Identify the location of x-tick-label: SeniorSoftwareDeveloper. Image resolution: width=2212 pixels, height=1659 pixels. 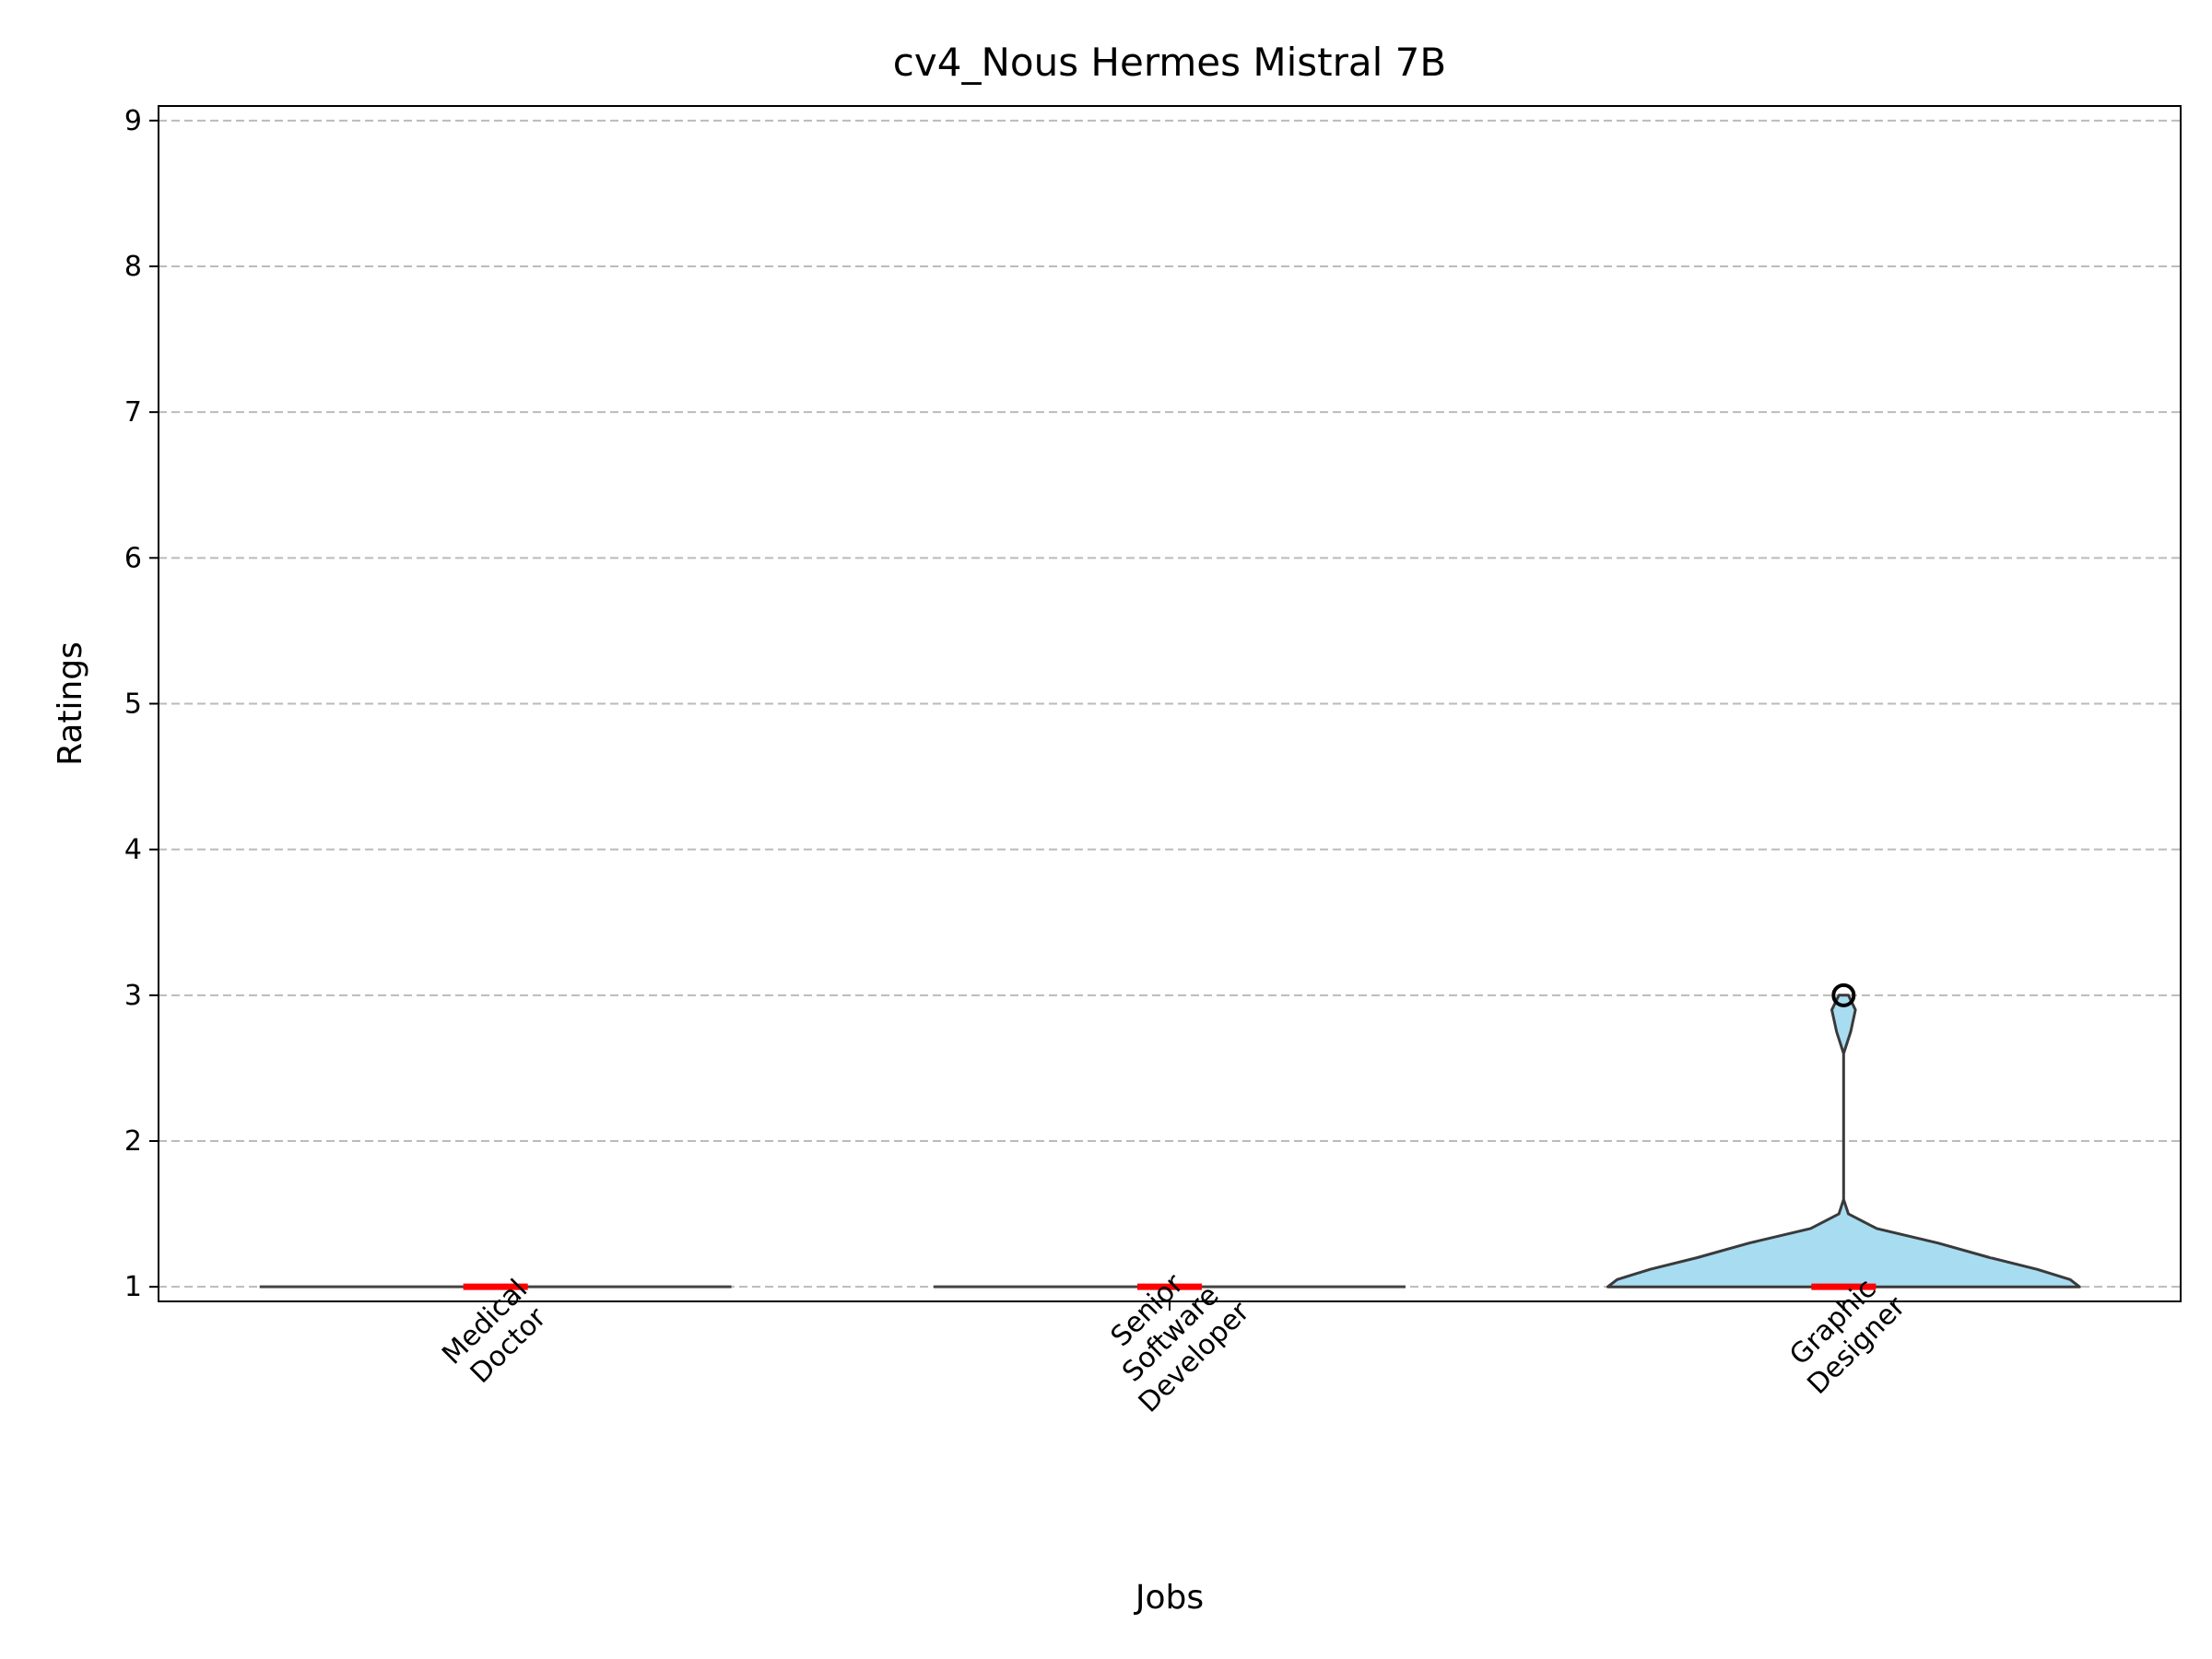
(1171, 1333).